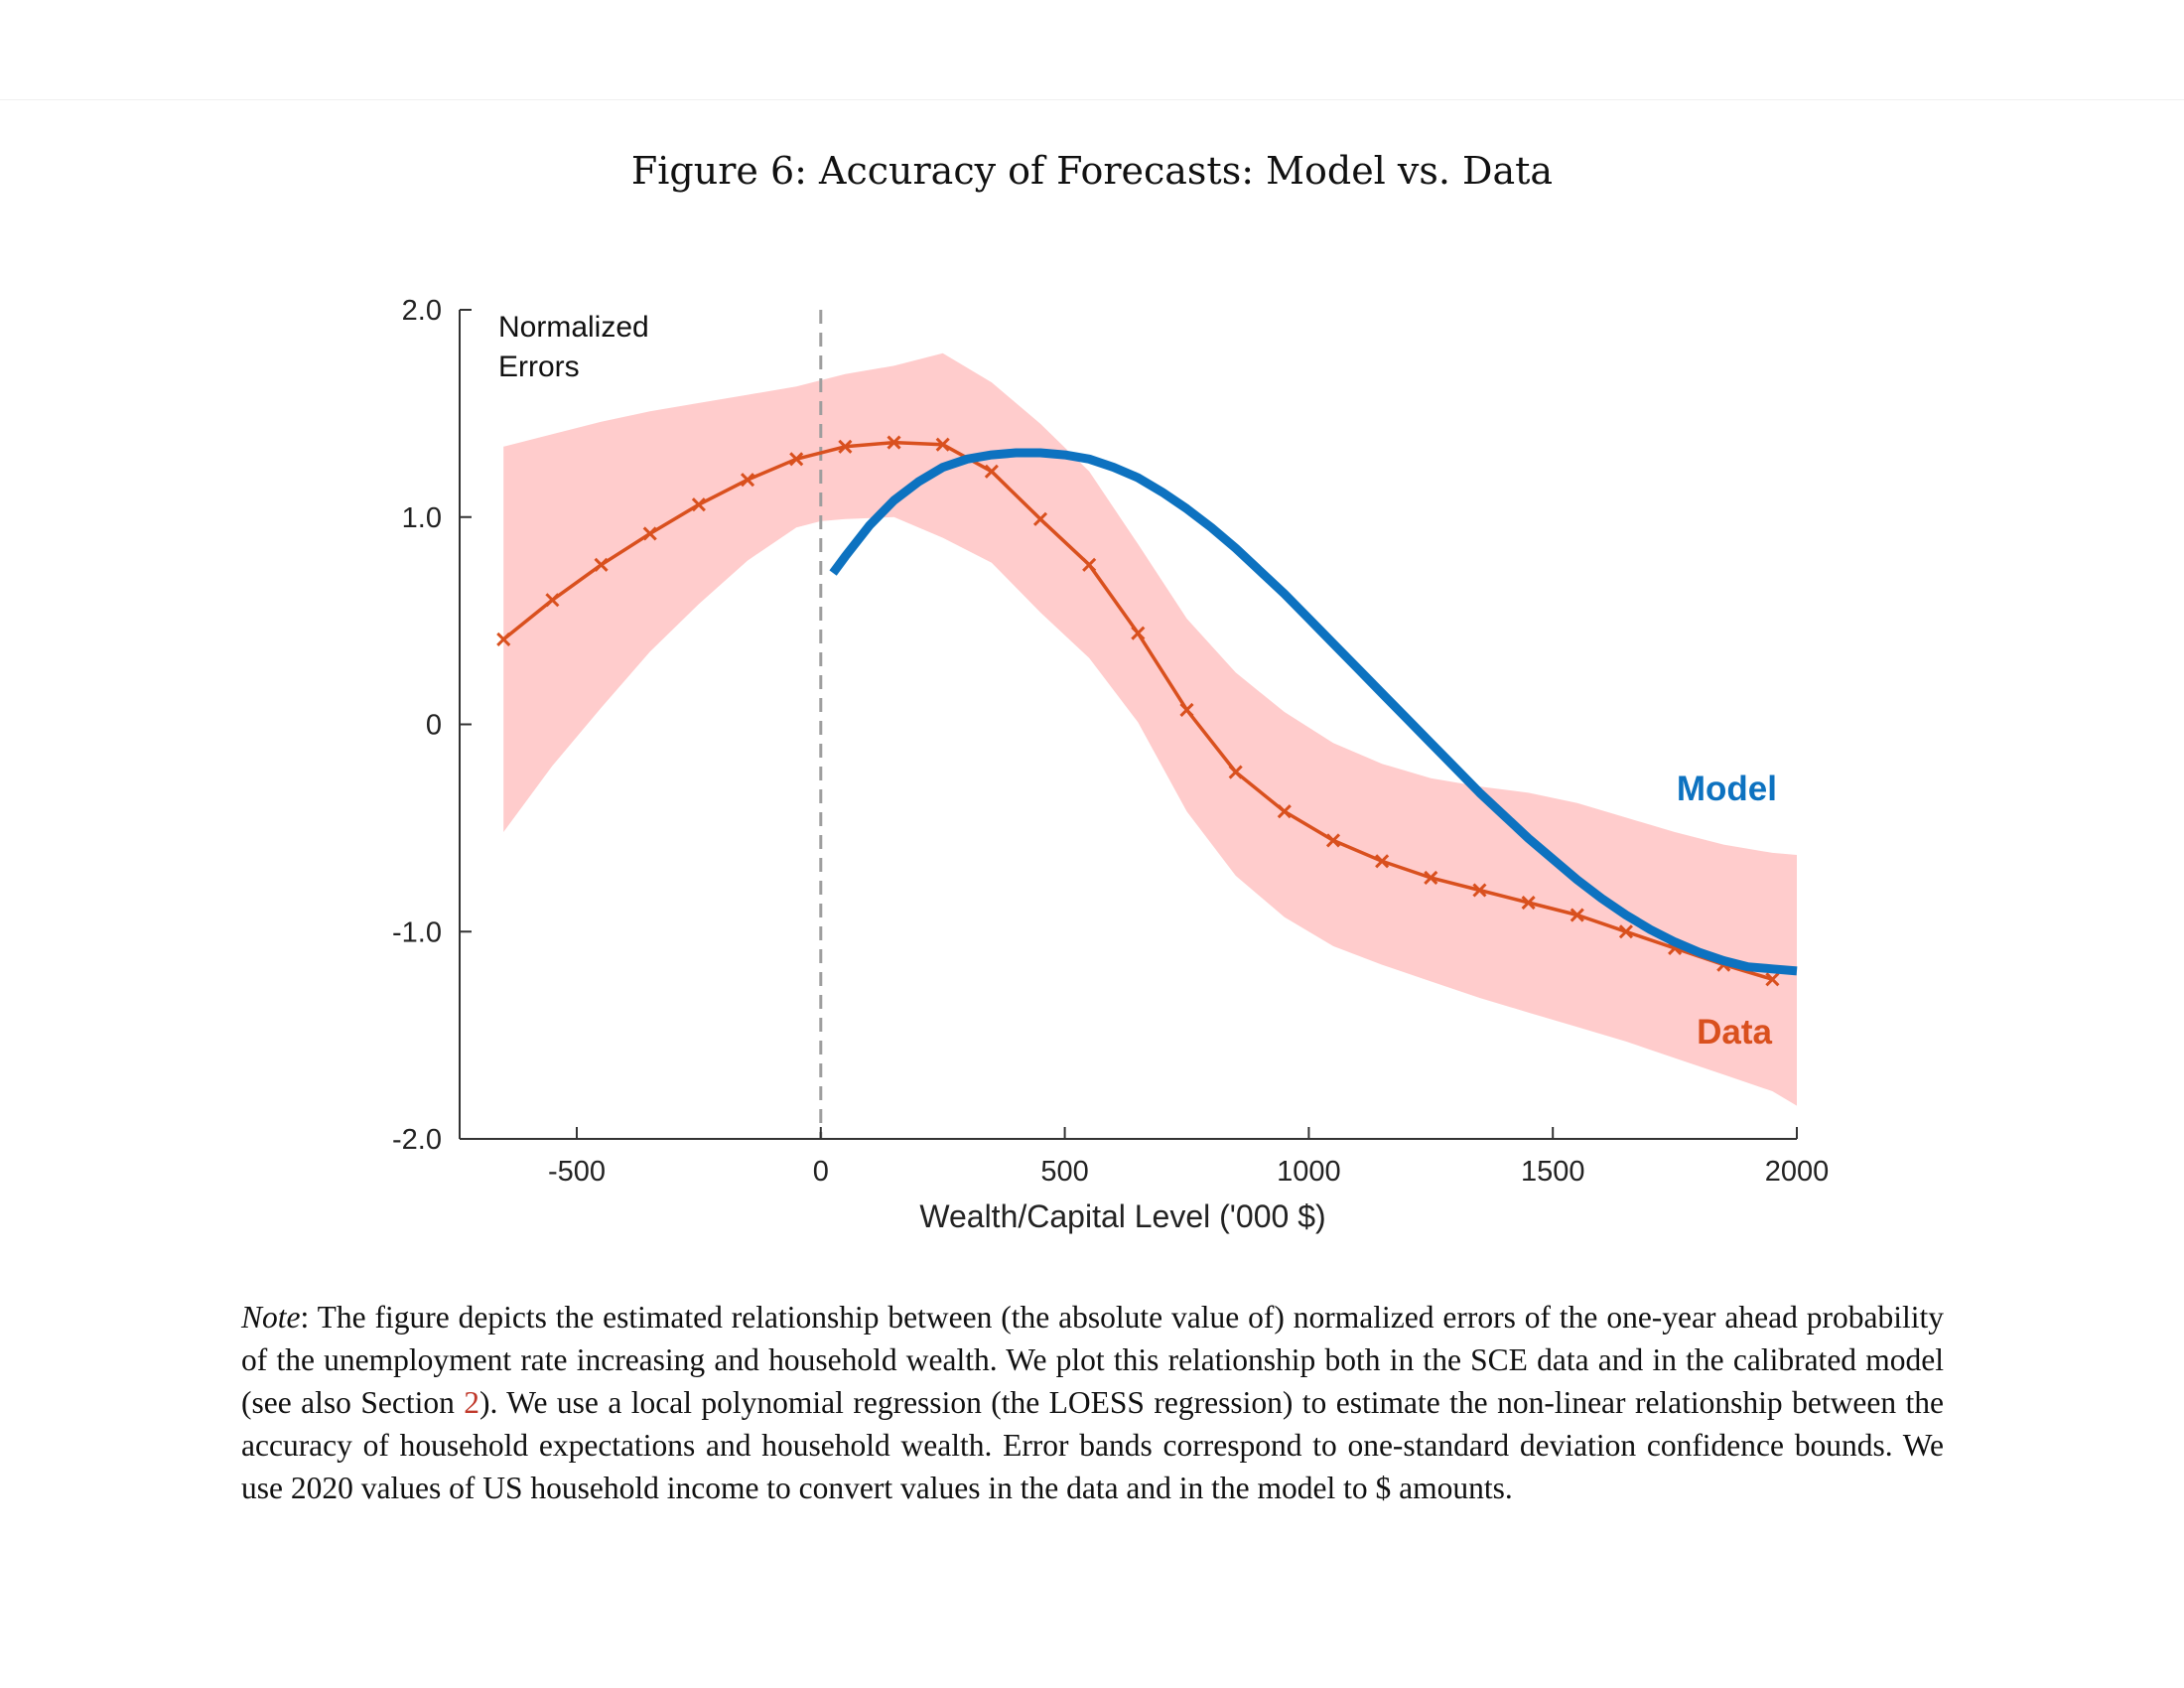 Image resolution: width=2184 pixels, height=1688 pixels. Describe the element at coordinates (1734, 1032) in the screenshot. I see `data-series-label: Data` at that location.